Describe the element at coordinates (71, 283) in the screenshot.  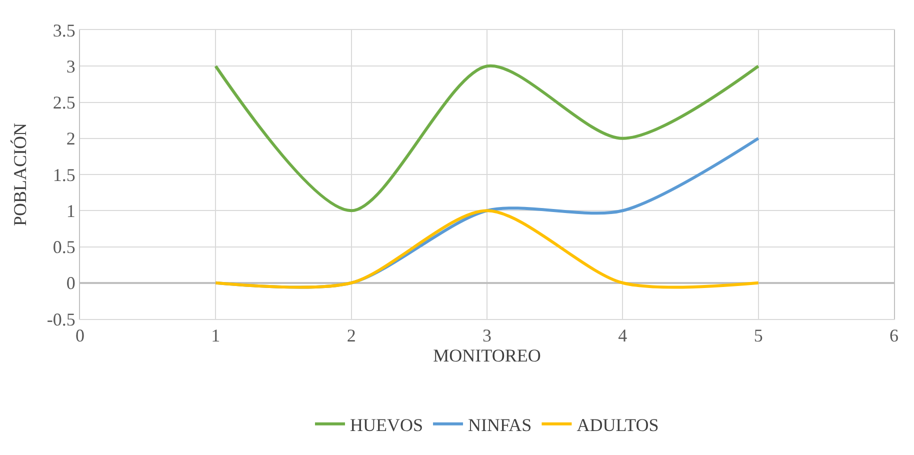
I see `y-tick-label: 0` at that location.